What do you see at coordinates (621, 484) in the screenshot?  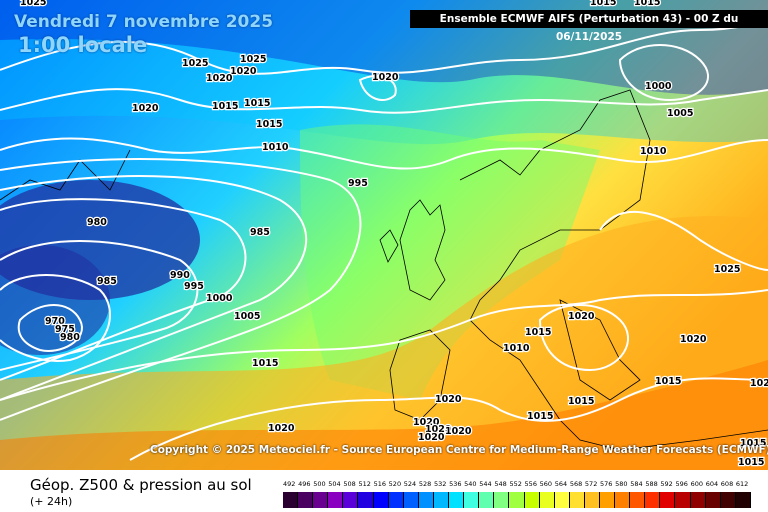 I see `legend-value: 580` at bounding box center [621, 484].